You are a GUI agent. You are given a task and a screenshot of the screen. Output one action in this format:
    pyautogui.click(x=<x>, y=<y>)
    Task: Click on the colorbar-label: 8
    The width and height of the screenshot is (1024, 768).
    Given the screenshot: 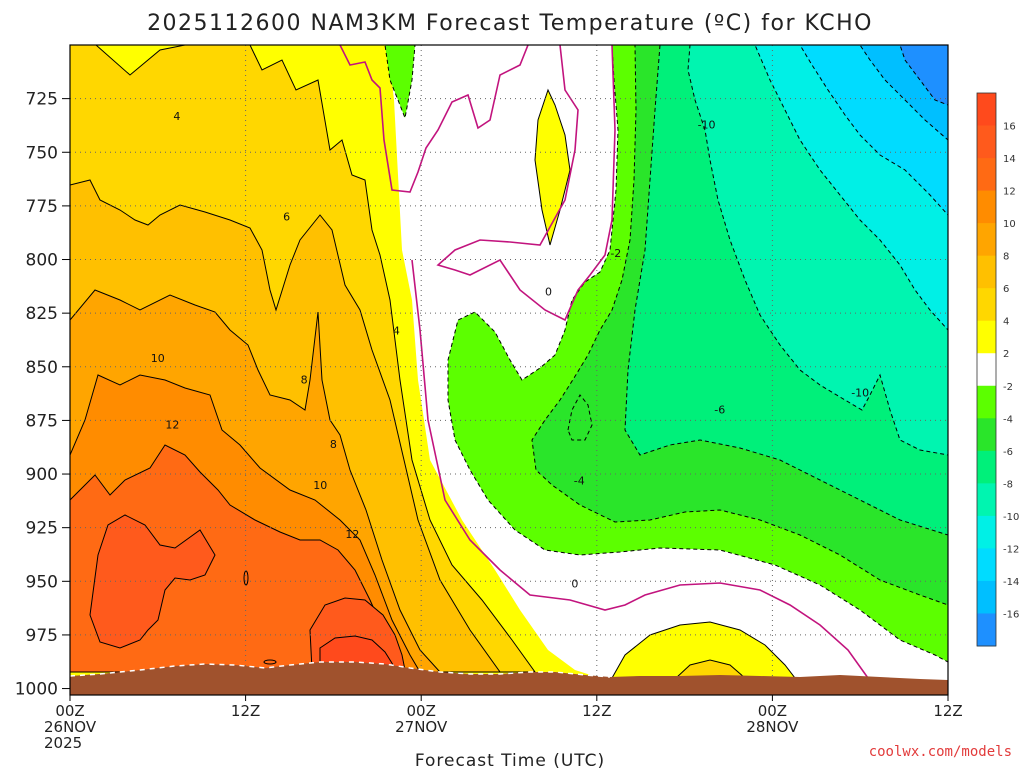 What is the action you would take?
    pyautogui.click(x=1006, y=257)
    